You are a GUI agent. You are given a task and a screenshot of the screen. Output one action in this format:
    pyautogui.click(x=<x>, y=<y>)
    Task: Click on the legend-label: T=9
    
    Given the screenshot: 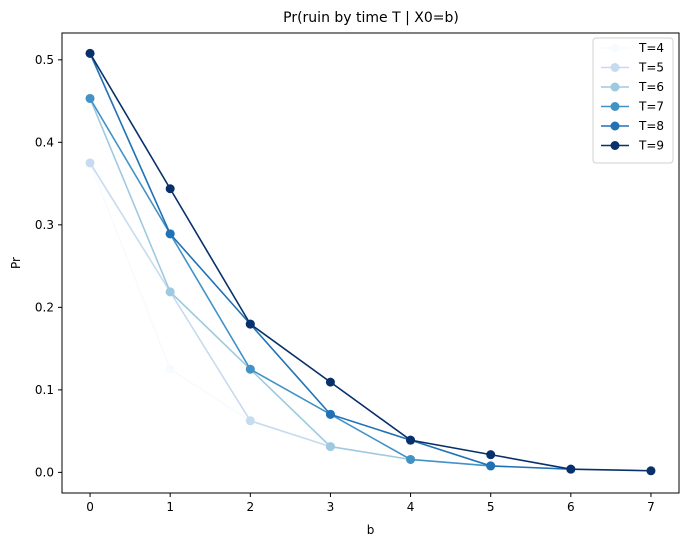 What is the action you would take?
    pyautogui.click(x=651, y=146)
    